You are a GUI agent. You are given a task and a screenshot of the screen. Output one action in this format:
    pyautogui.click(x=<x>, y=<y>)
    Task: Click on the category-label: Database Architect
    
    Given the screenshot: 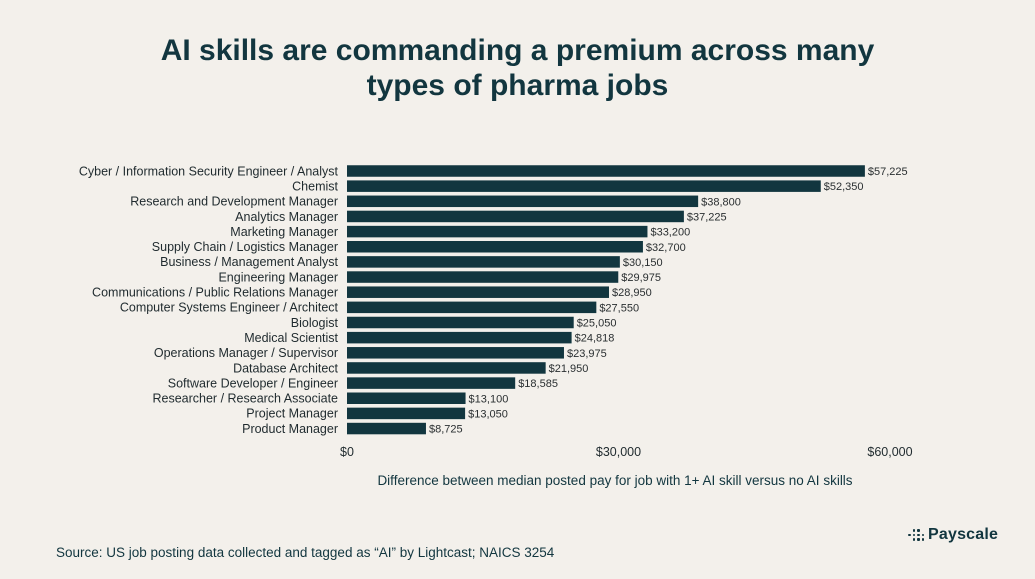 What is the action you would take?
    pyautogui.click(x=285, y=368)
    